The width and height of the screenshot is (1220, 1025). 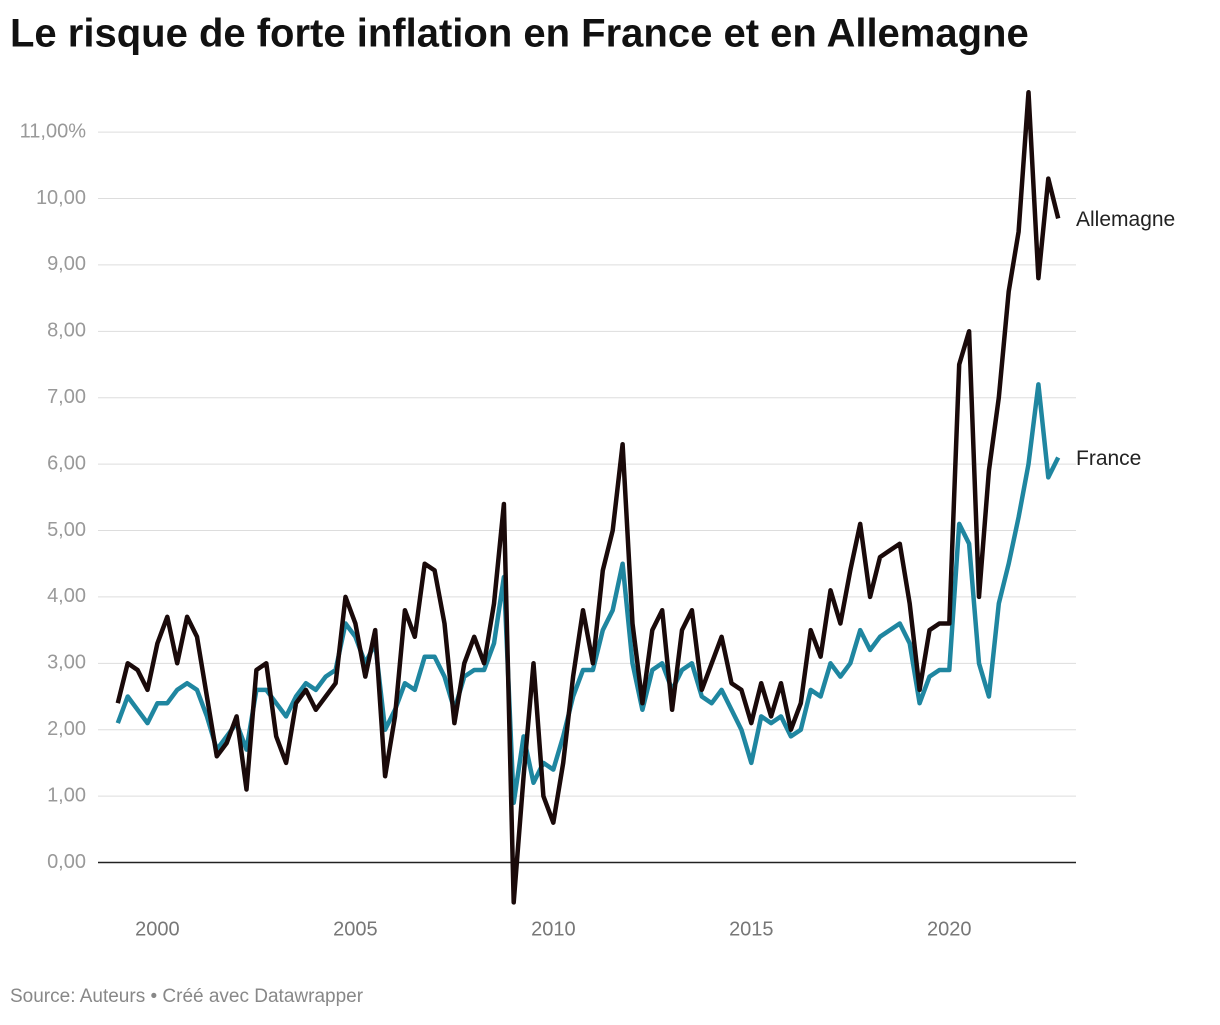 I want to click on y-tick-label: 10,00, so click(x=61, y=198).